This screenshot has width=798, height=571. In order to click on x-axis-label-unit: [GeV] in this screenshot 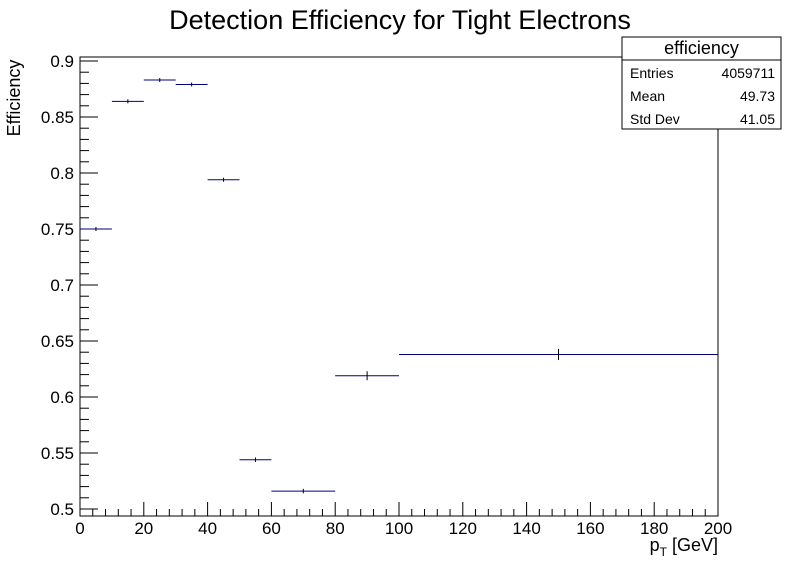, I will do `click(695, 545)`.